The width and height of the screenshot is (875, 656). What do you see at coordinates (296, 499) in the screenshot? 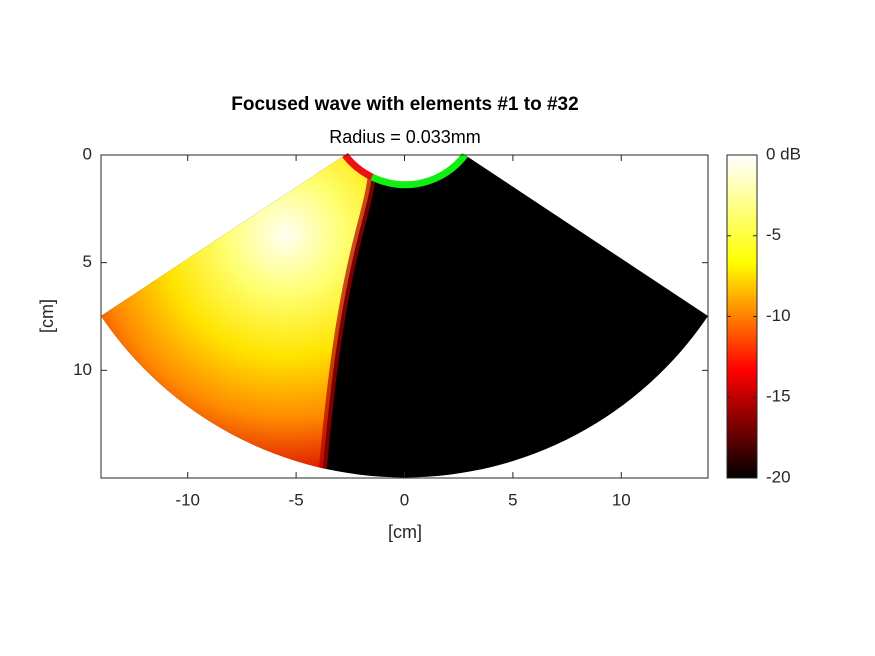
I see `x-tick-label: -5` at bounding box center [296, 499].